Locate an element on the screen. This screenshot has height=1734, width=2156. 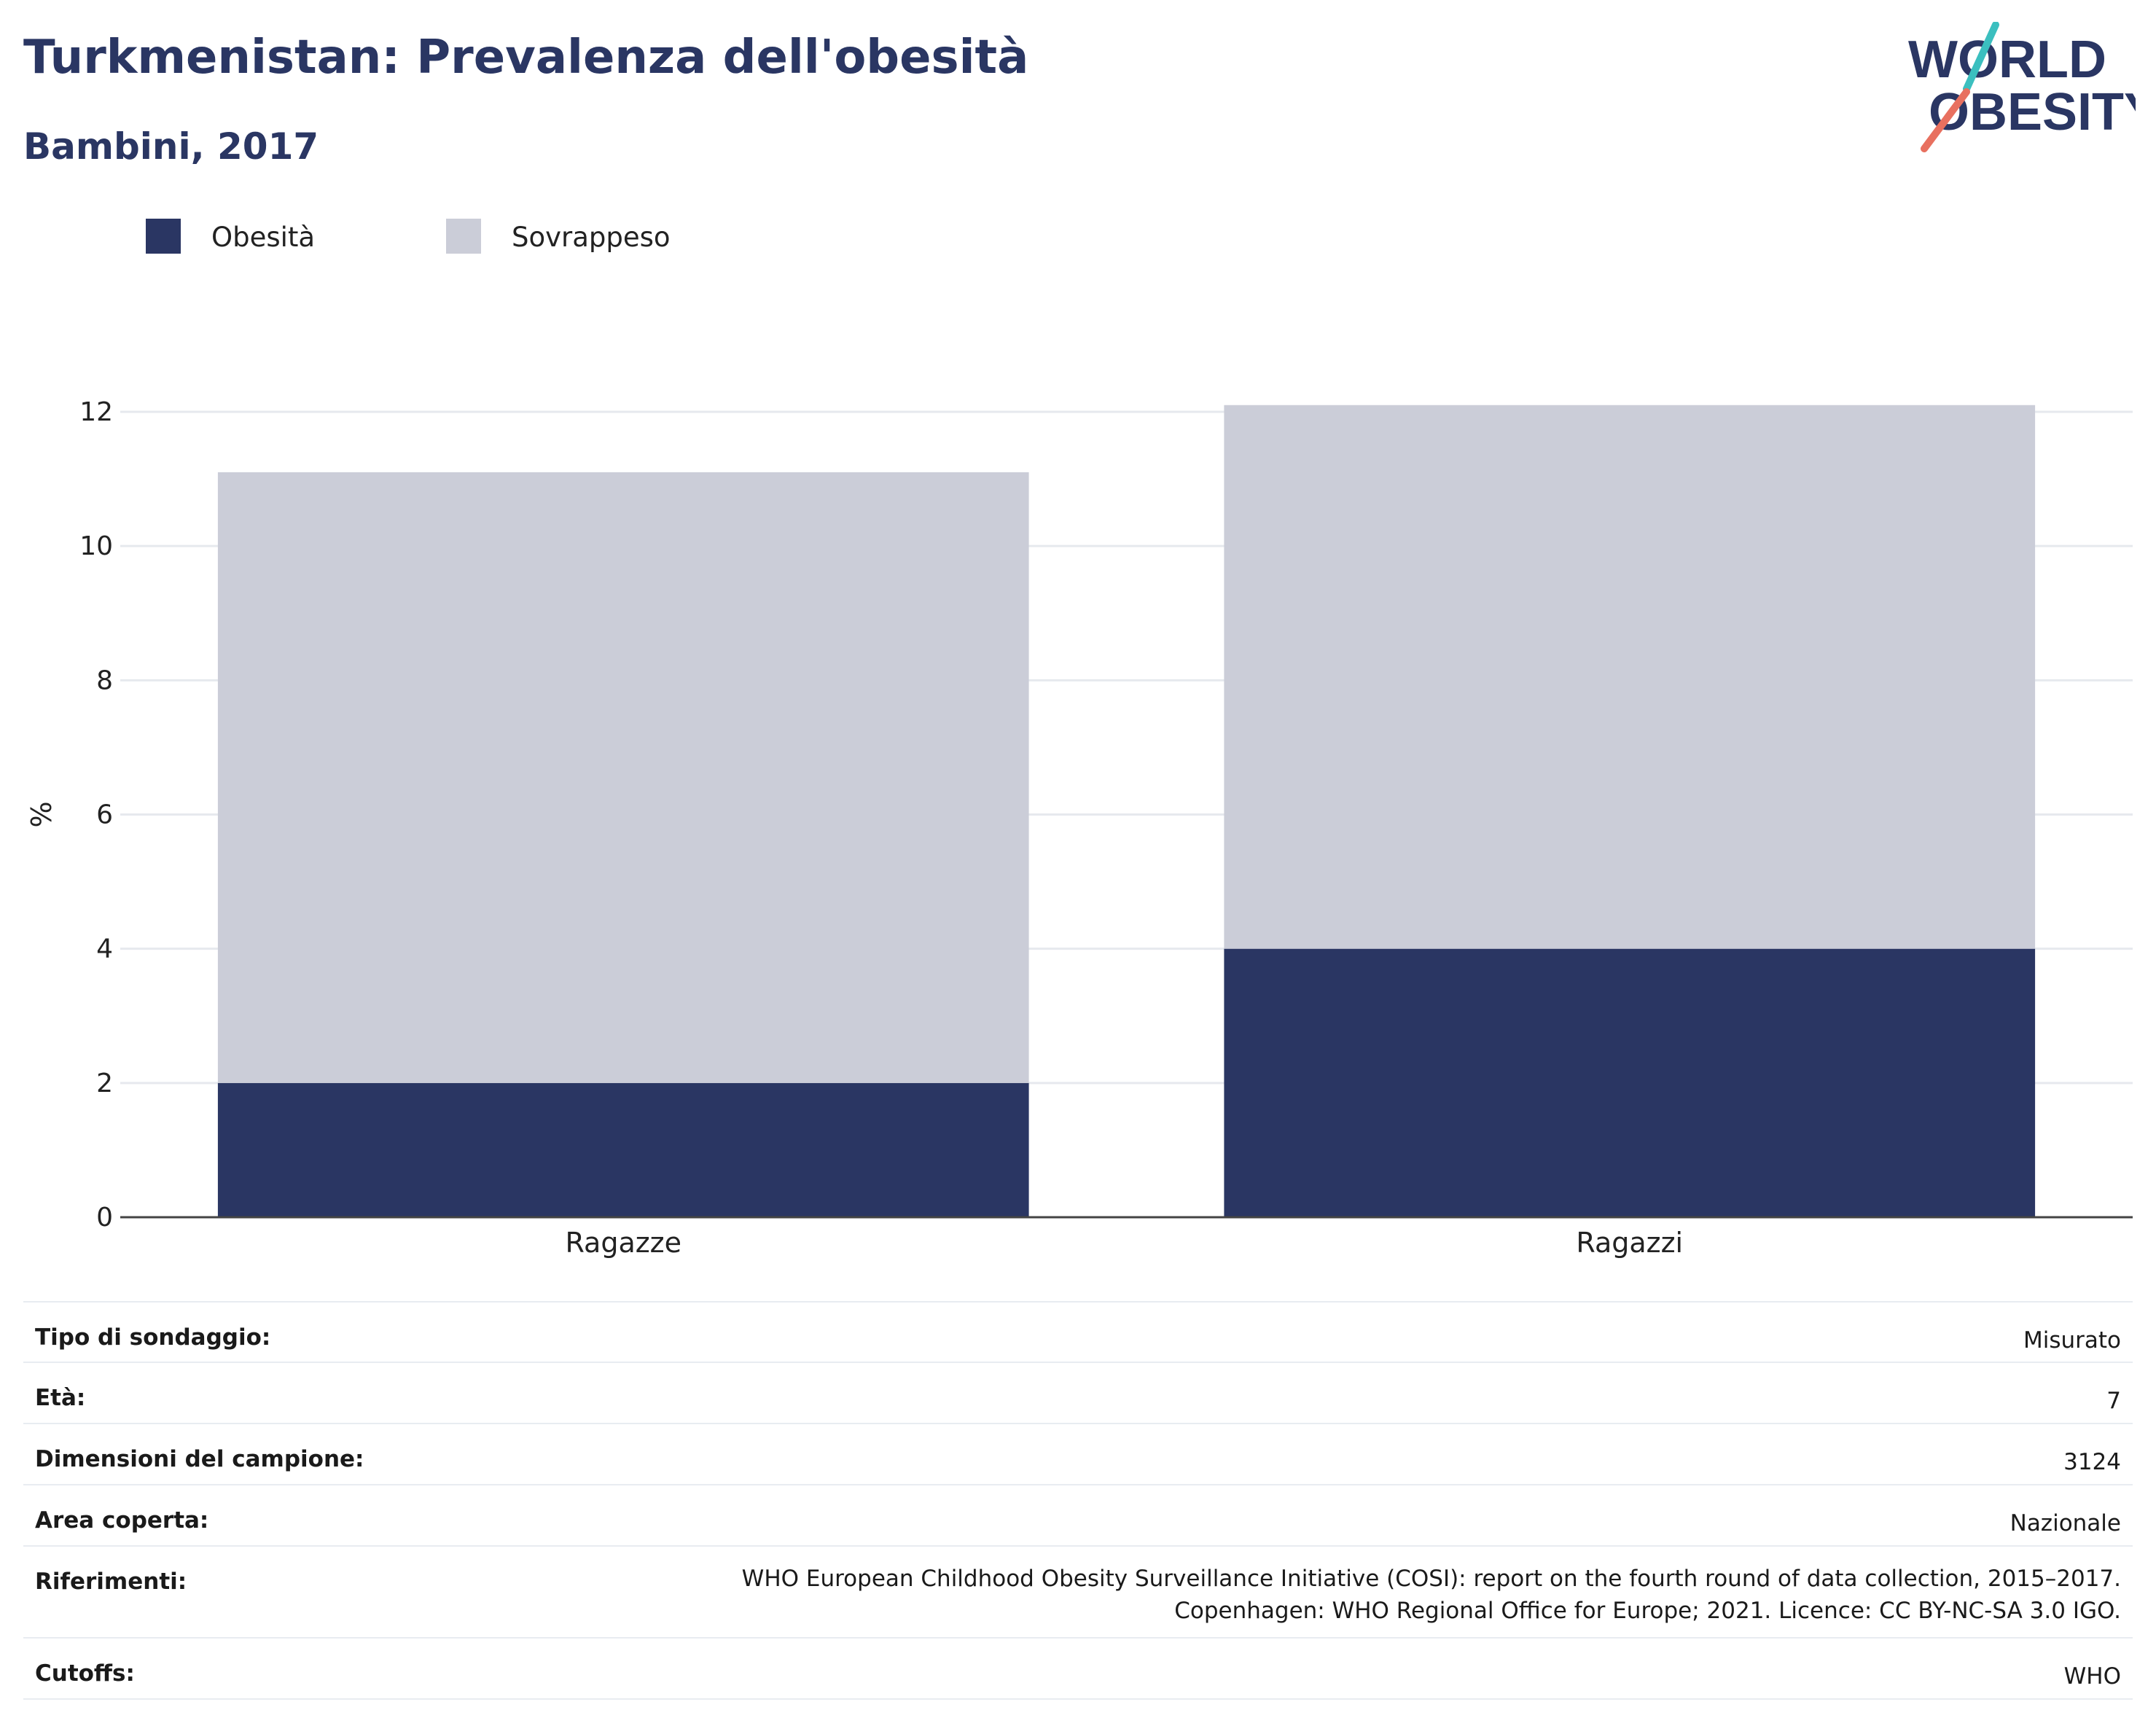
y-tick-label: 4 is located at coordinates (104, 949).